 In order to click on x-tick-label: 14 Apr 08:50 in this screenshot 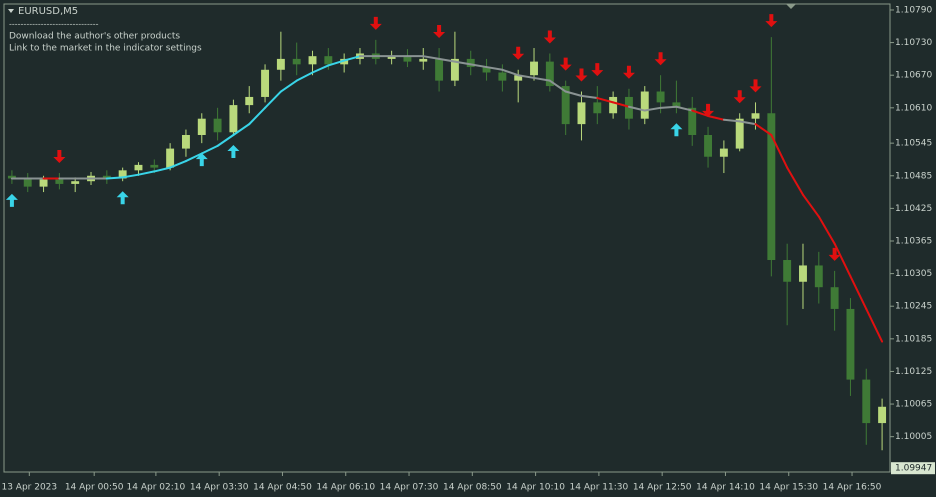, I will do `click(472, 488)`.